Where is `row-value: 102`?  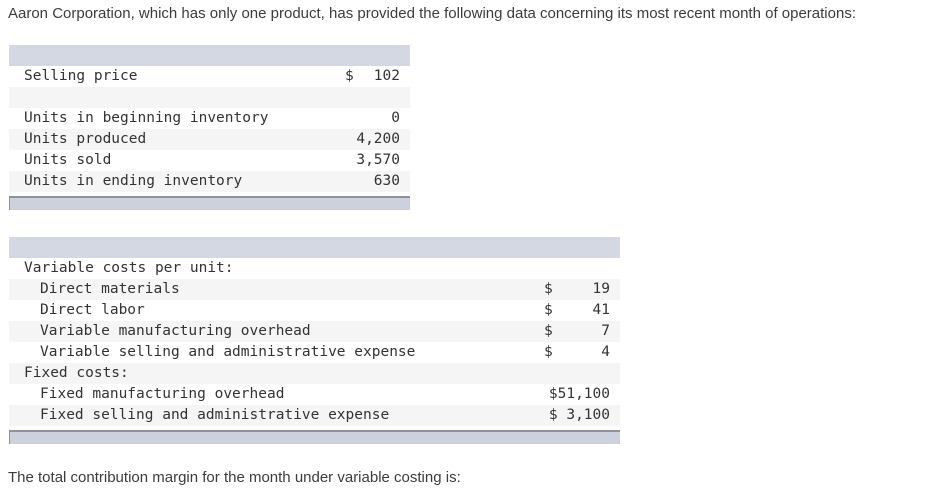 row-value: 102 is located at coordinates (386, 76).